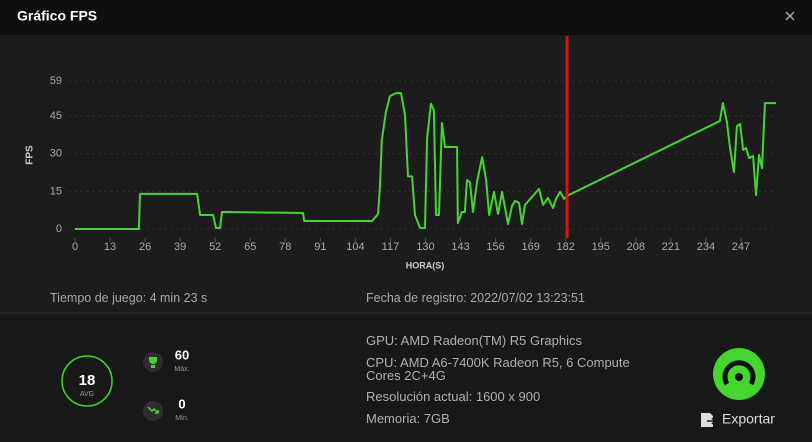  I want to click on header-bar, so click(406, 17).